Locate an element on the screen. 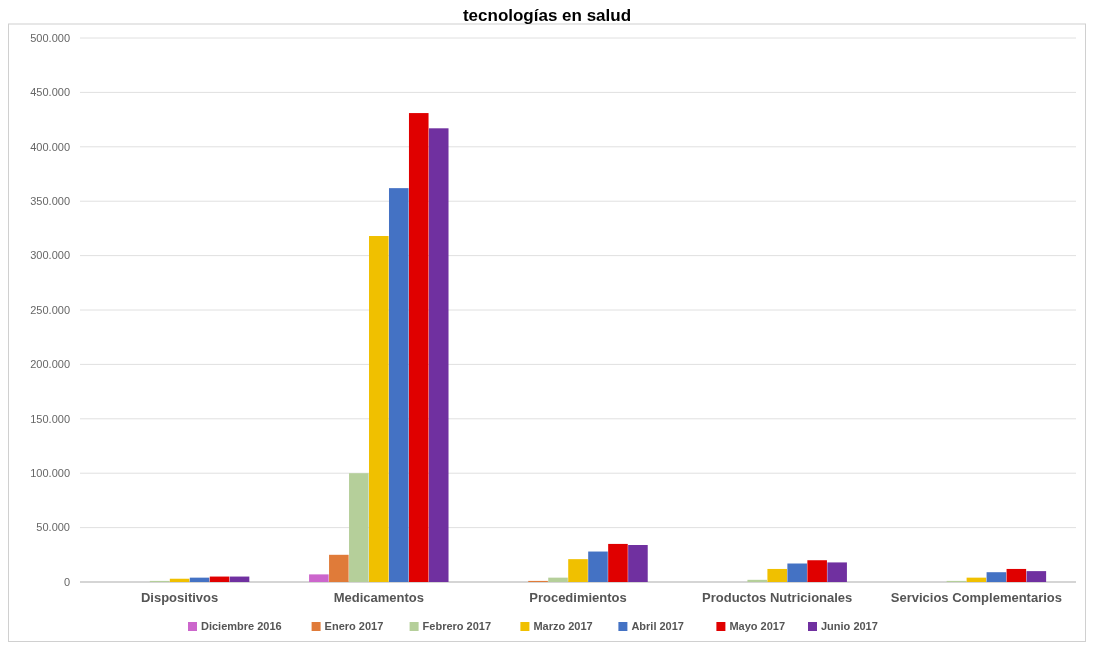 This screenshot has width=1094, height=650. x-tick-label: Medicamentos is located at coordinates (378, 597).